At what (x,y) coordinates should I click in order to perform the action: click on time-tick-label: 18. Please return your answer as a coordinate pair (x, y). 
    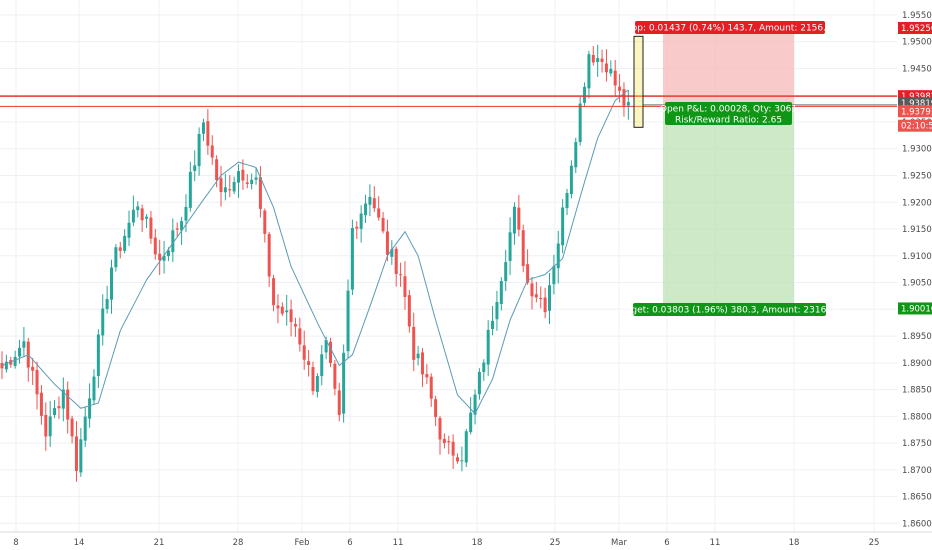
    Looking at the image, I should click on (477, 543).